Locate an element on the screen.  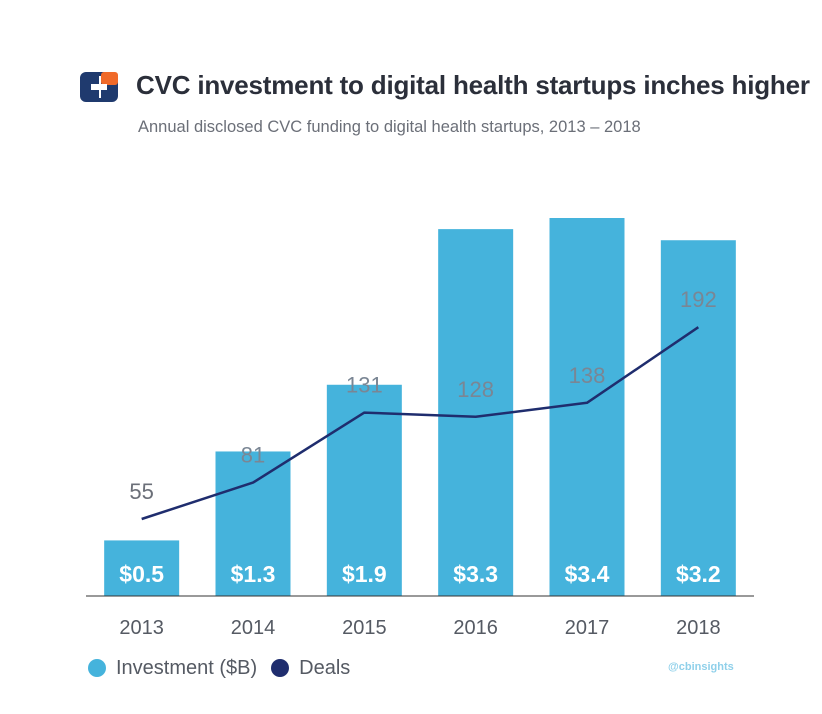
chart-legend: Investment ($B) Deals is located at coordinates (226, 668).